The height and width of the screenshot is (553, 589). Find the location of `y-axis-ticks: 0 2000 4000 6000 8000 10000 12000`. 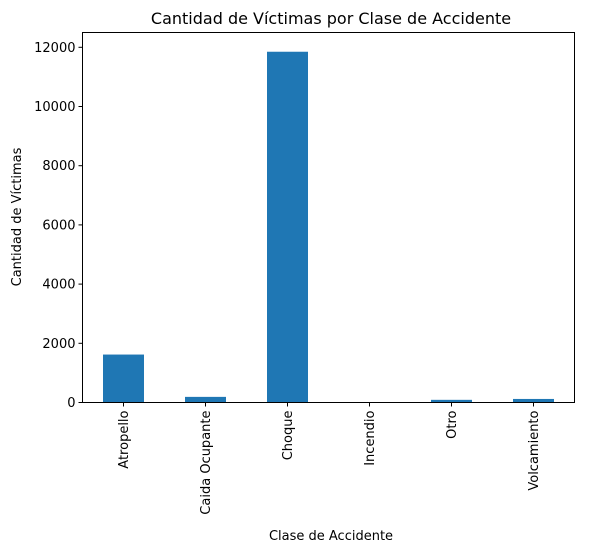

y-axis-ticks: 0 2000 4000 6000 8000 10000 12000 is located at coordinates (58, 226).